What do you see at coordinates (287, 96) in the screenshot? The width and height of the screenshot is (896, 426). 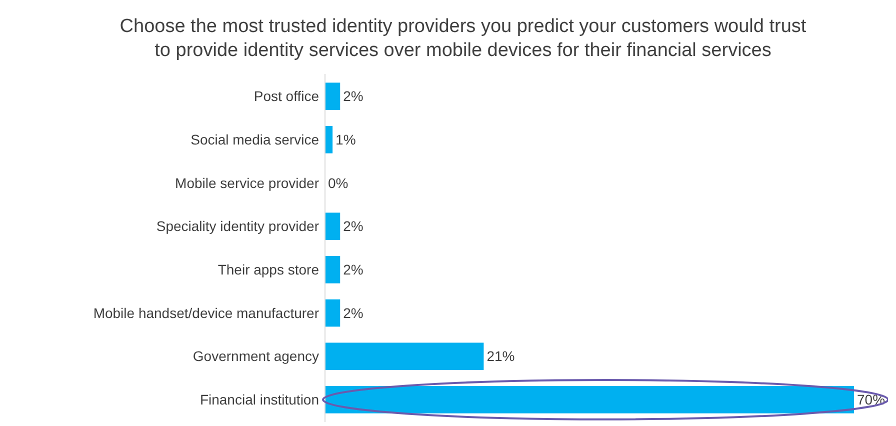 I see `y-tick-label: Post office` at bounding box center [287, 96].